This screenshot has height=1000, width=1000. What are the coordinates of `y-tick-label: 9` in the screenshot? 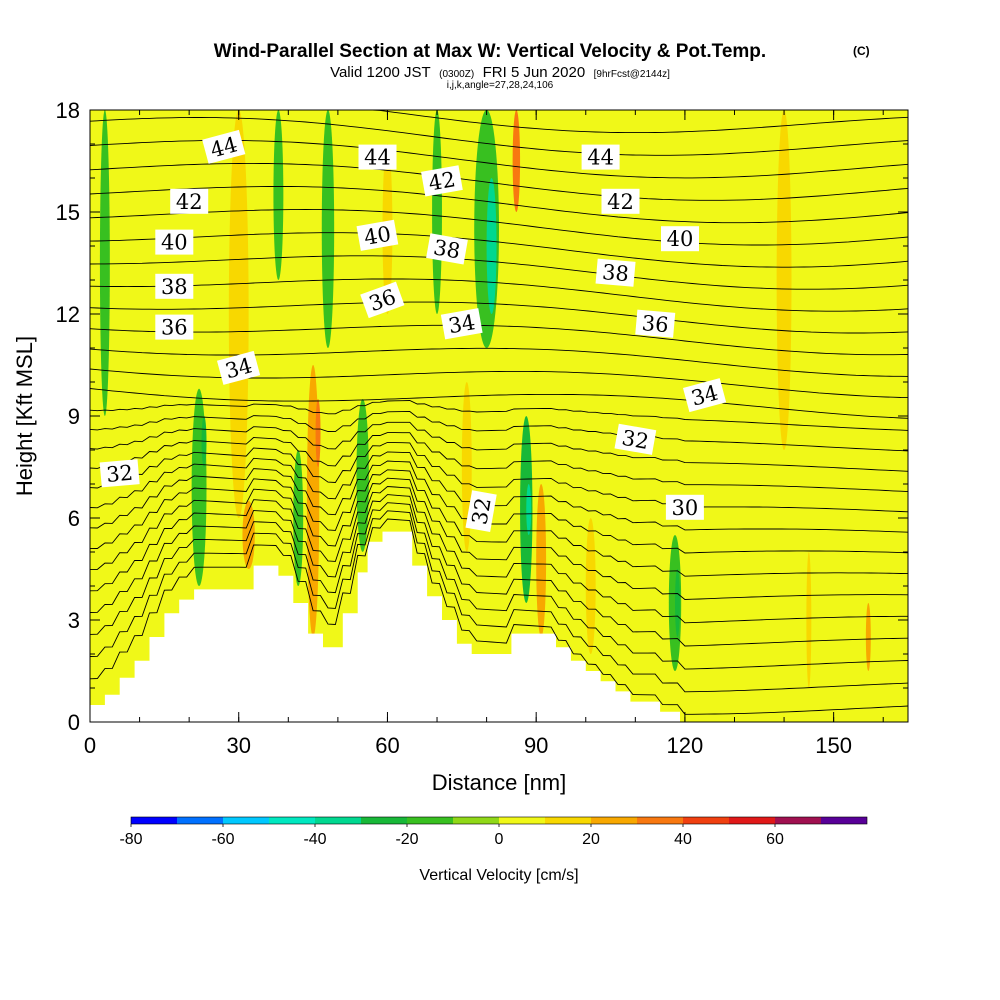 It's located at (74, 416).